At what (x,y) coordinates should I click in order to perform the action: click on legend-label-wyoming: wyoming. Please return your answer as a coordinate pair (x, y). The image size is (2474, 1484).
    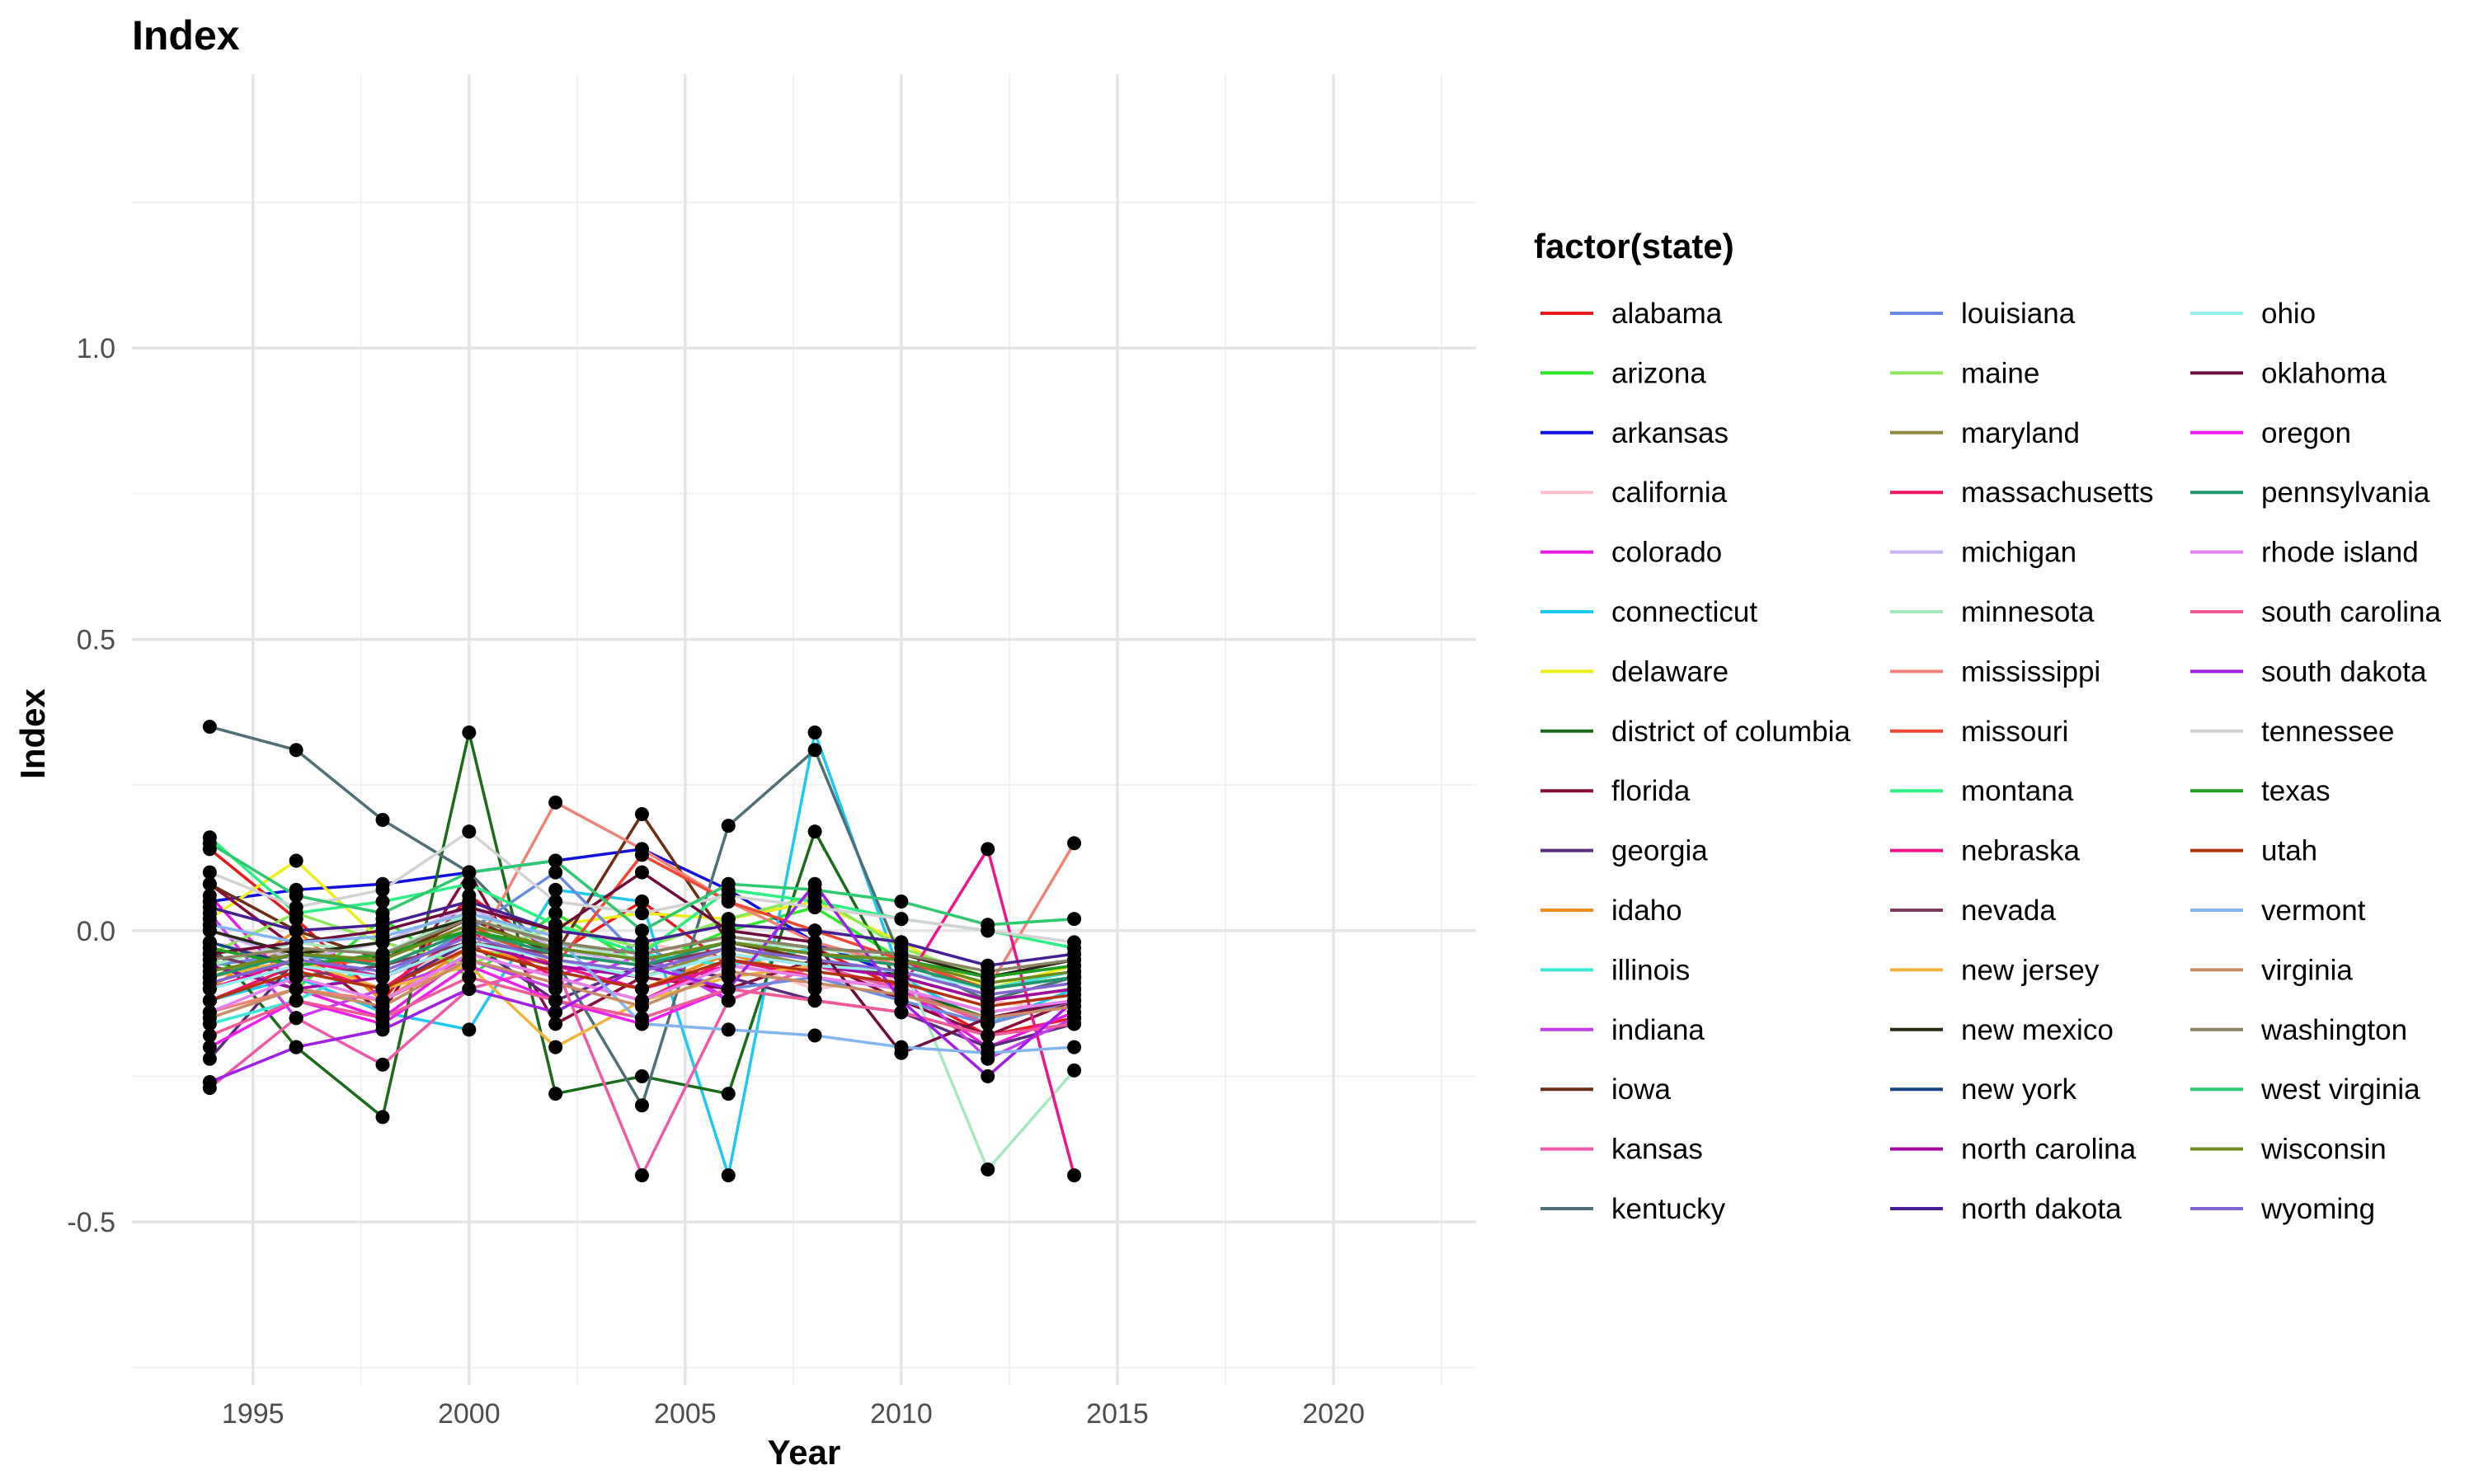
    Looking at the image, I should click on (2317, 1209).